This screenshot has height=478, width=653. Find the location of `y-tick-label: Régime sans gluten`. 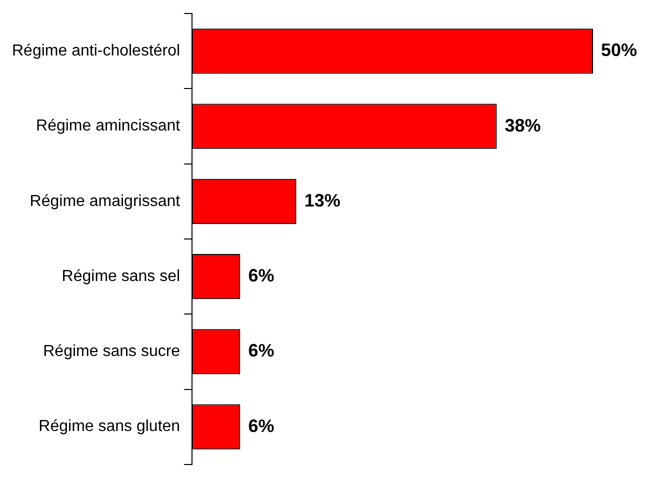

y-tick-label: Régime sans gluten is located at coordinates (109, 427).